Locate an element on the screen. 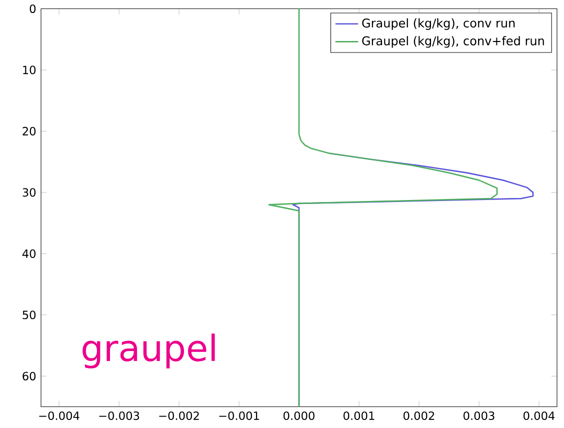 Image resolution: width=564 pixels, height=428 pixels. y-tick-label: 10 is located at coordinates (29, 70).